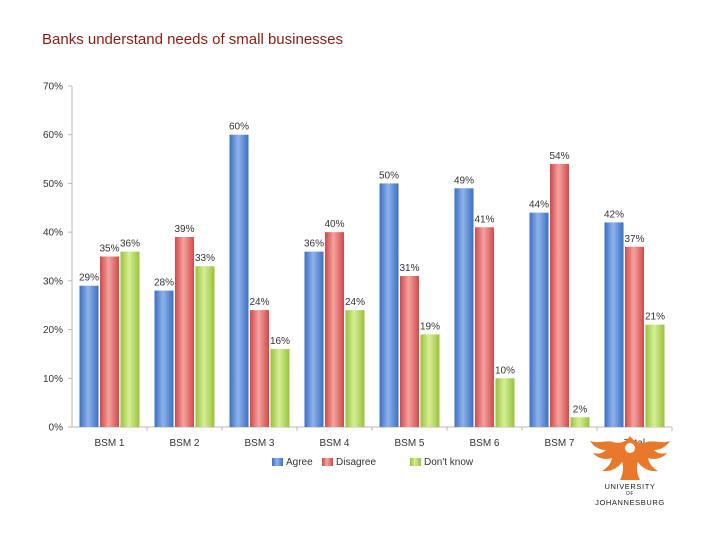 The image size is (720, 540). Describe the element at coordinates (484, 219) in the screenshot. I see `data-label-disagree-6: 41%` at that location.